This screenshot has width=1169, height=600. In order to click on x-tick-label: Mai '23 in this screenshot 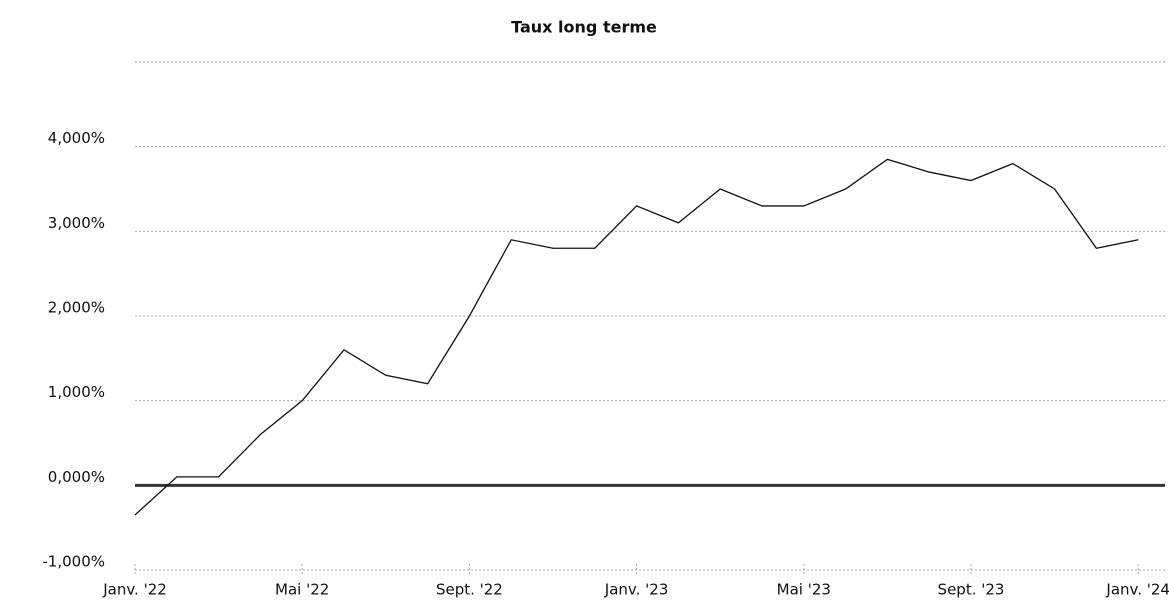, I will do `click(804, 590)`.